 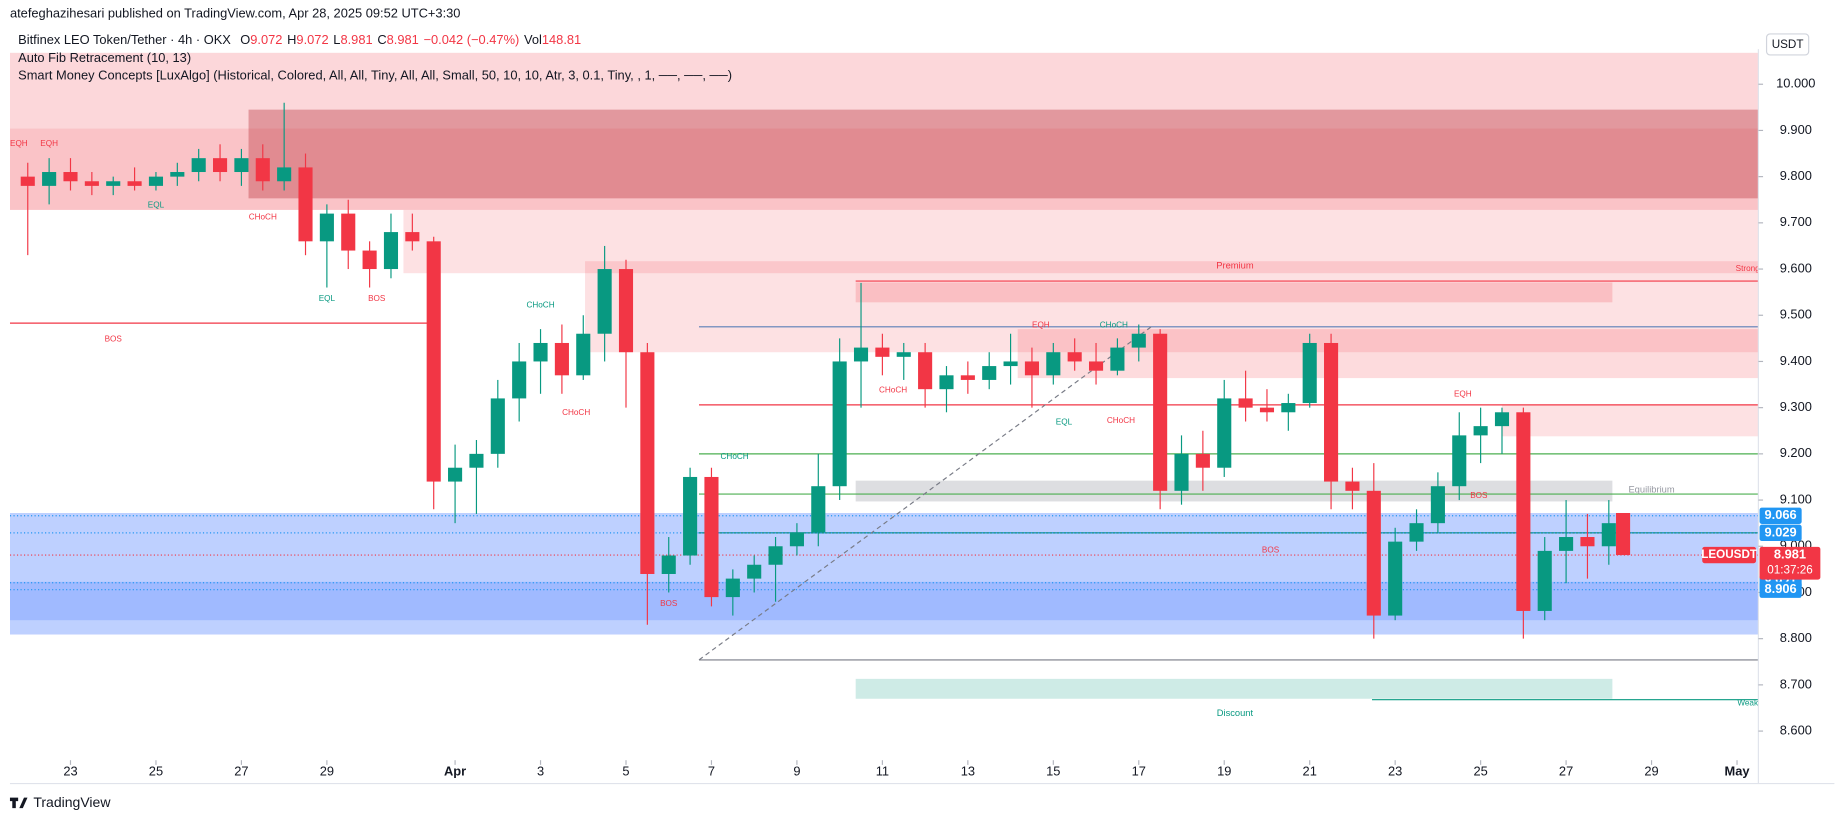 I want to click on brand: TradingView, so click(x=72, y=802).